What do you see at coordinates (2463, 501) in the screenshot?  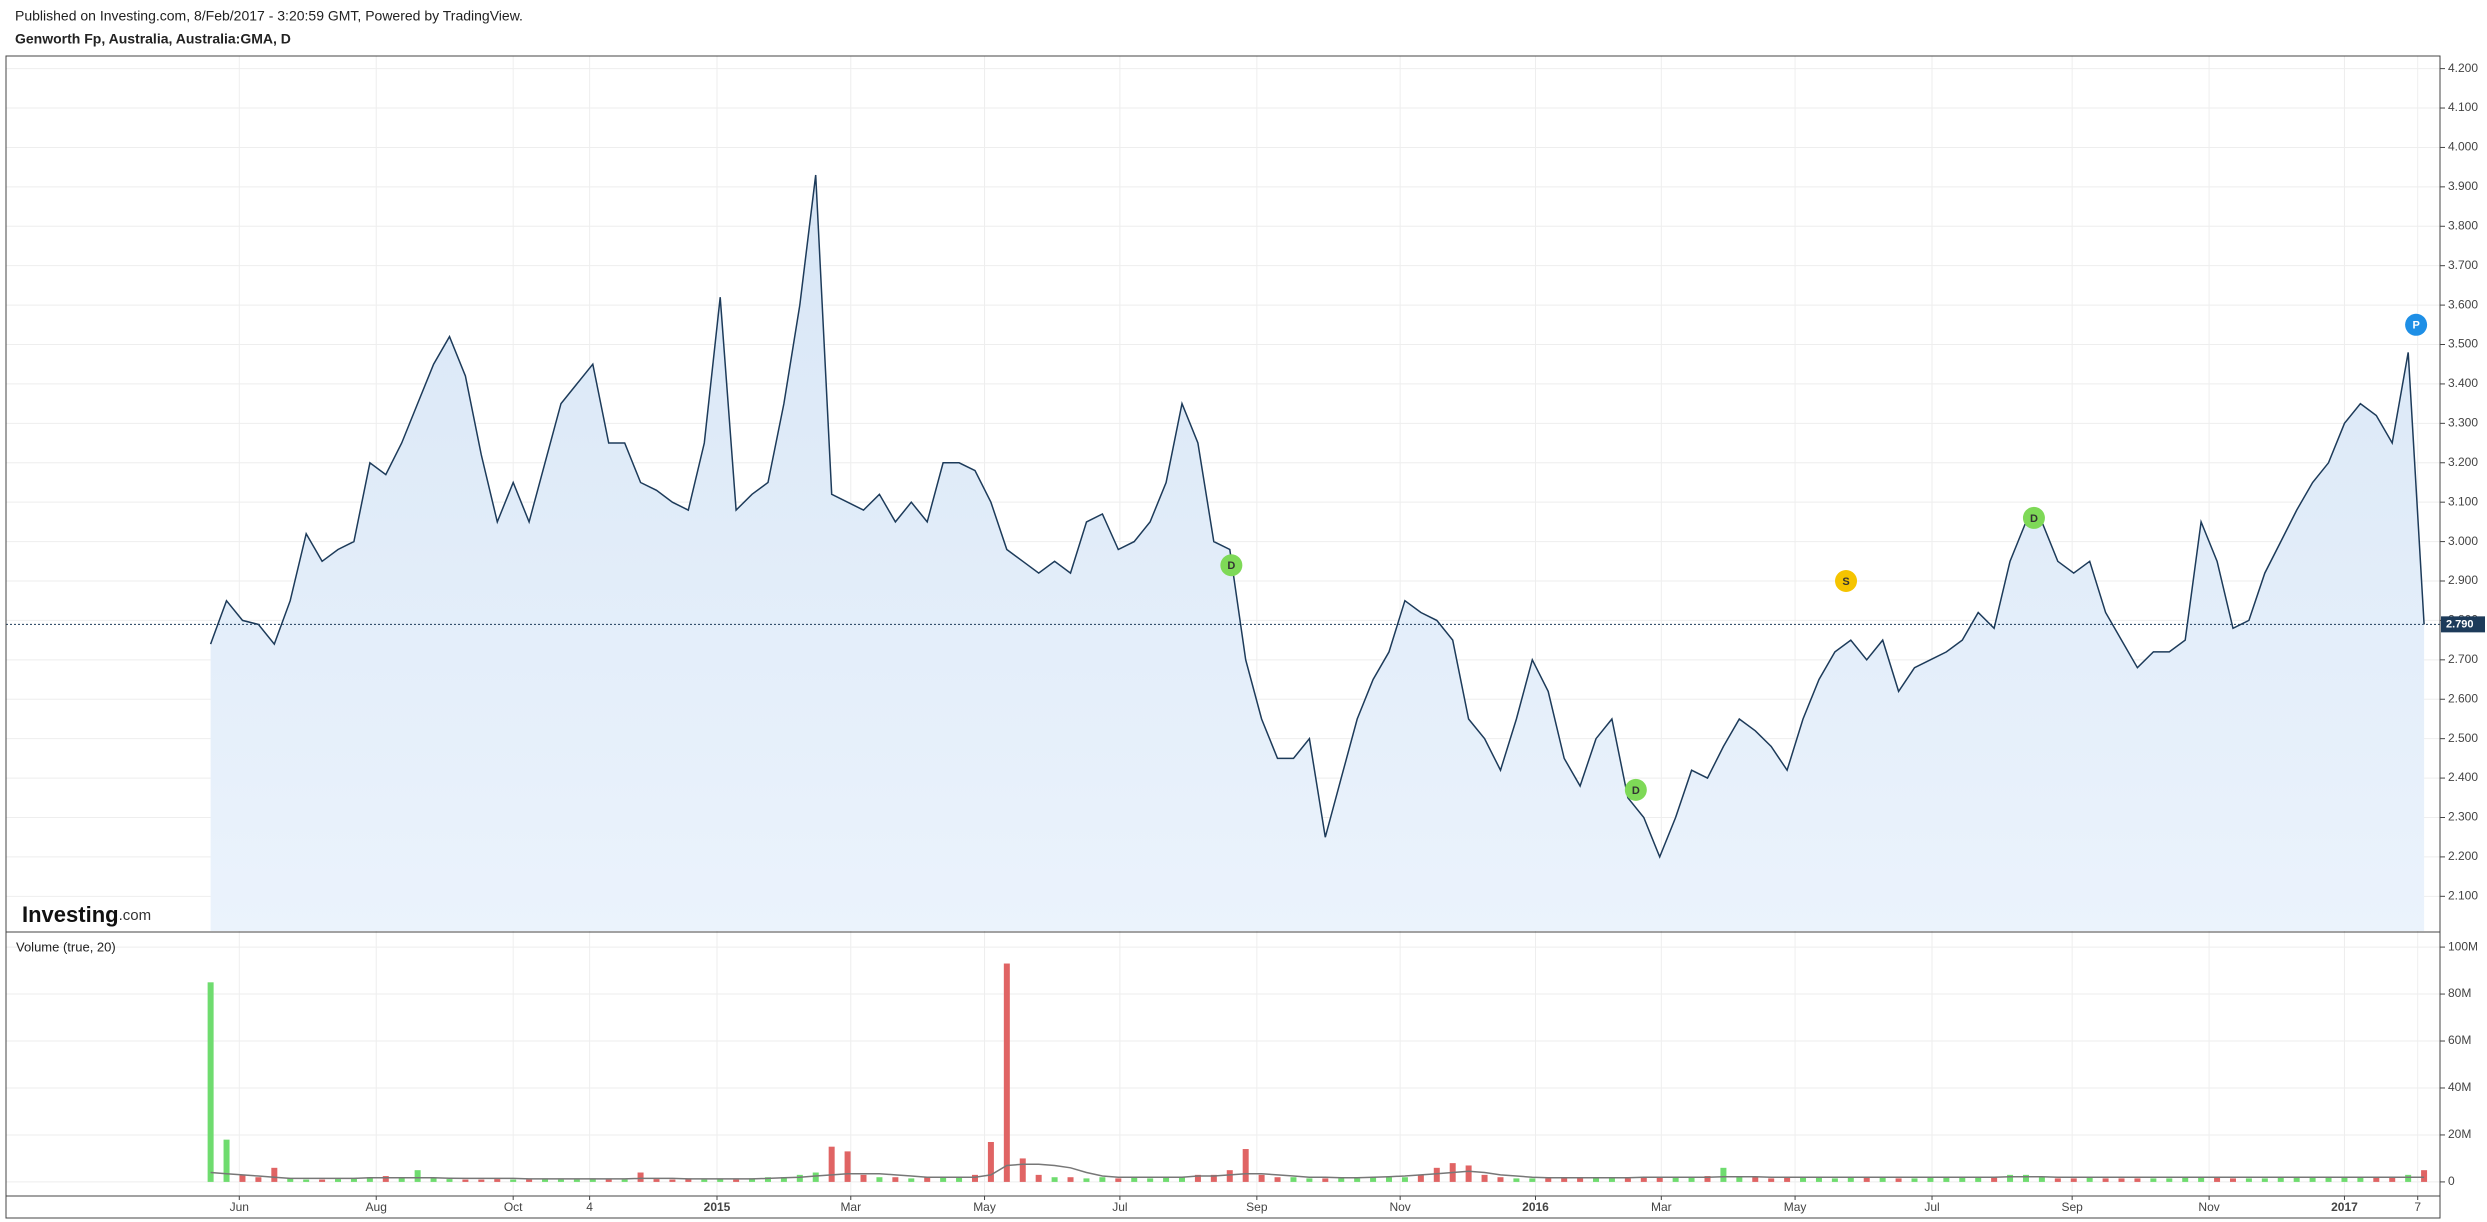 I see `y-tick-label: 3.100` at bounding box center [2463, 501].